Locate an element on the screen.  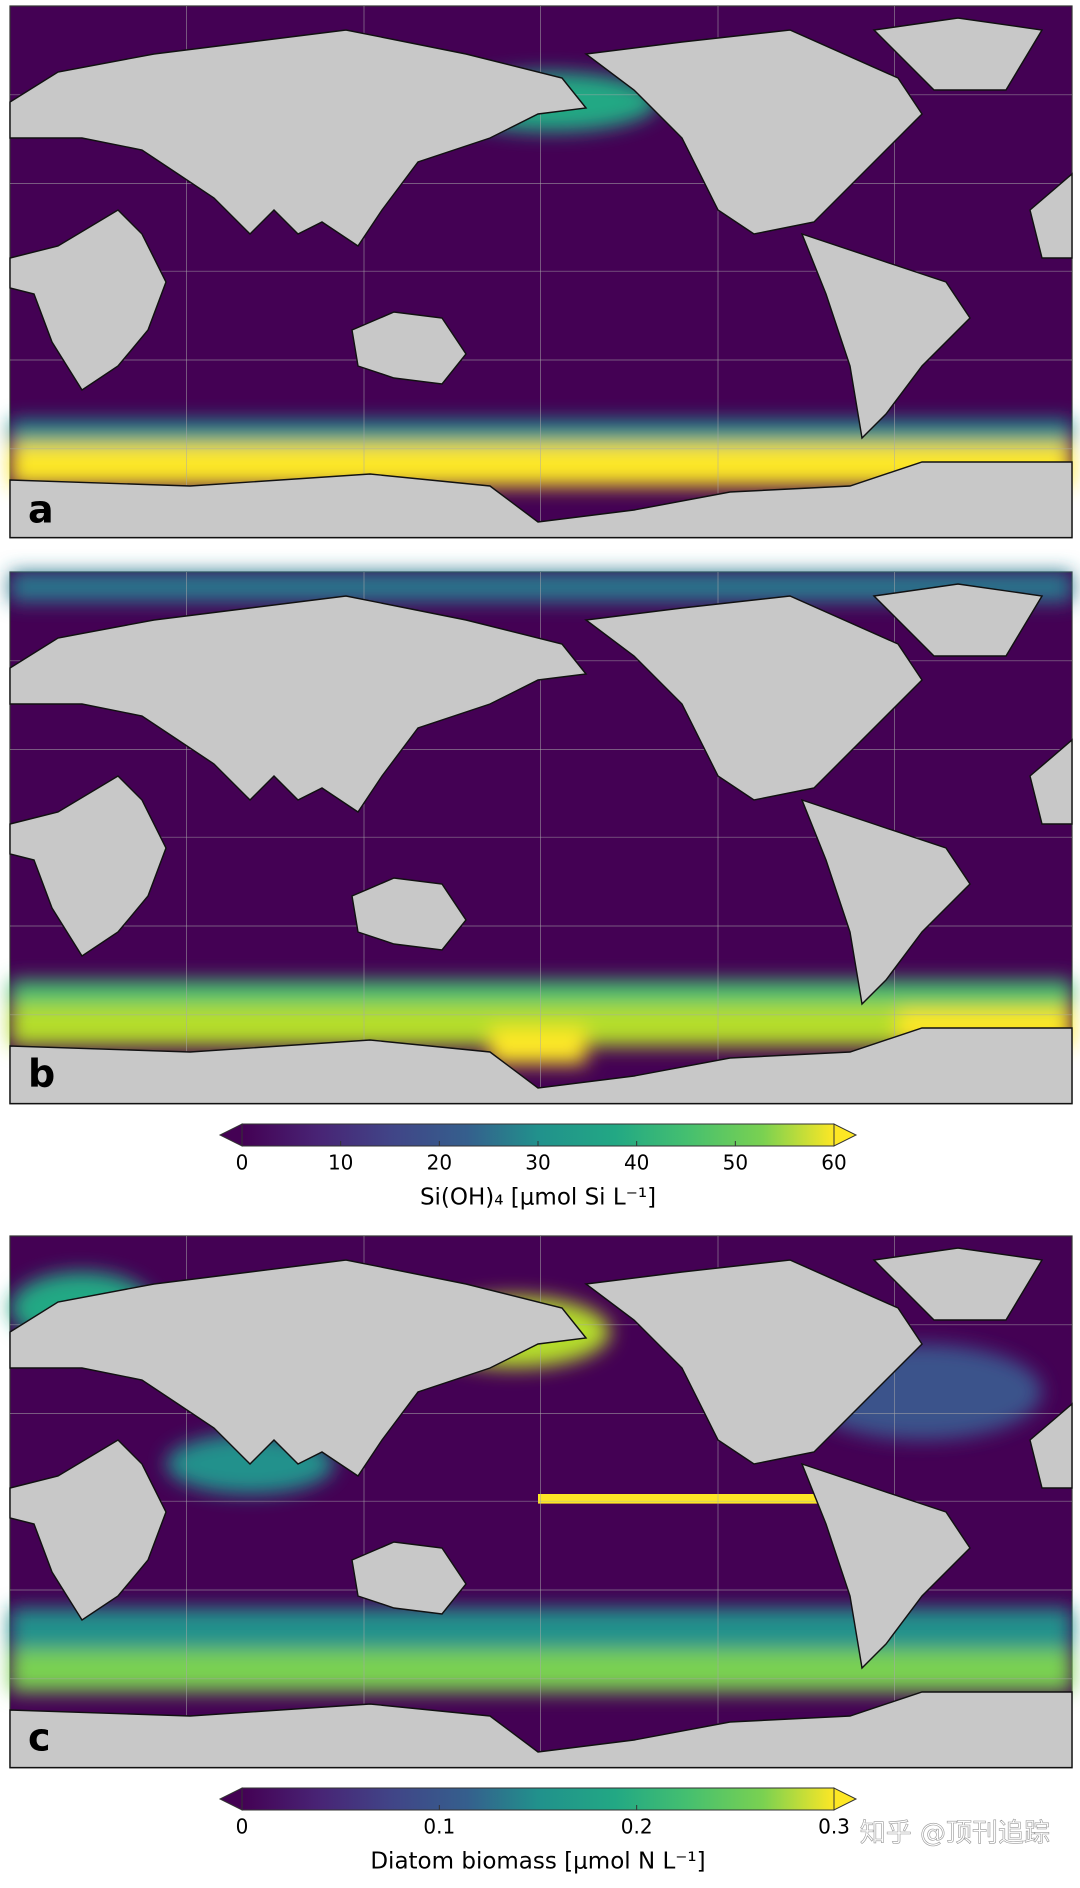
panel-label: c is located at coordinates (39, 1738).